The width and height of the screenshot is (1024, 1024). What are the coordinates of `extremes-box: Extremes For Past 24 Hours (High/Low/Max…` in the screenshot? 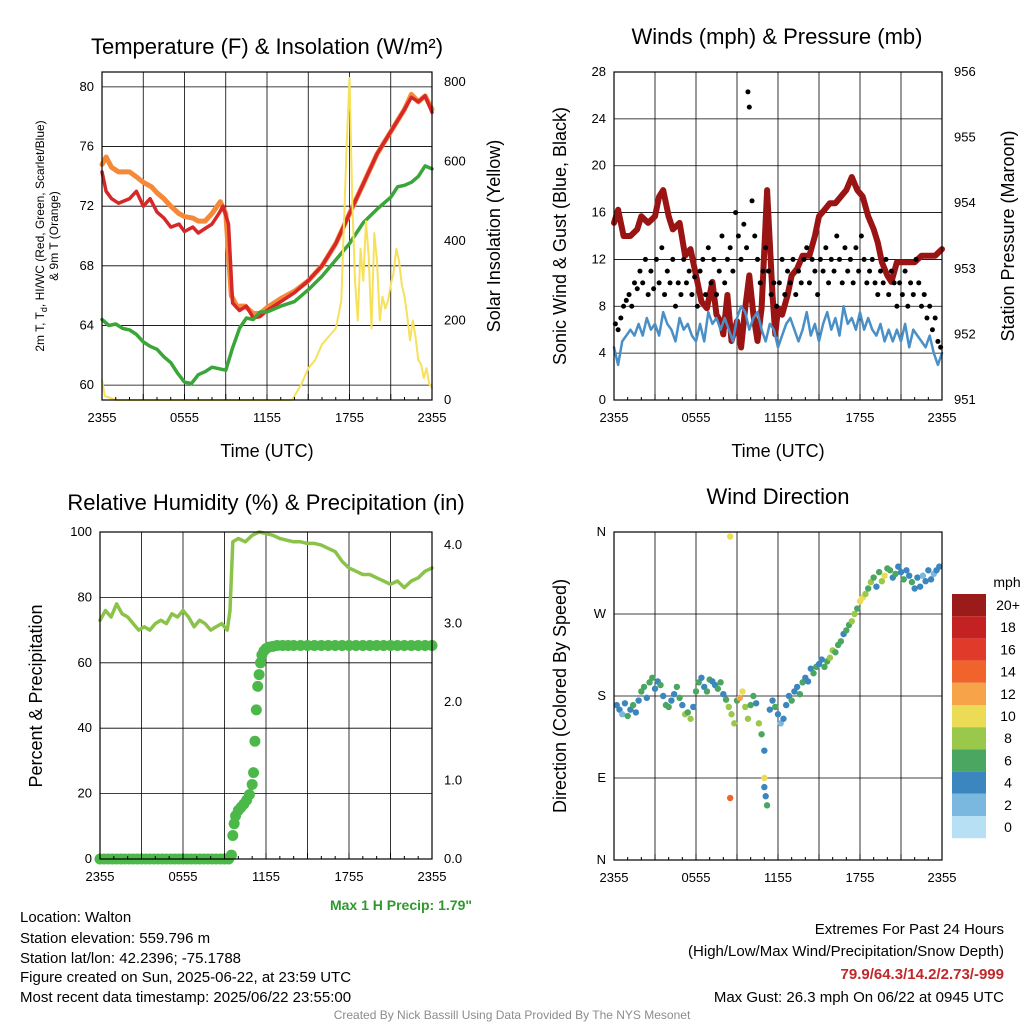 It's located at (846, 963).